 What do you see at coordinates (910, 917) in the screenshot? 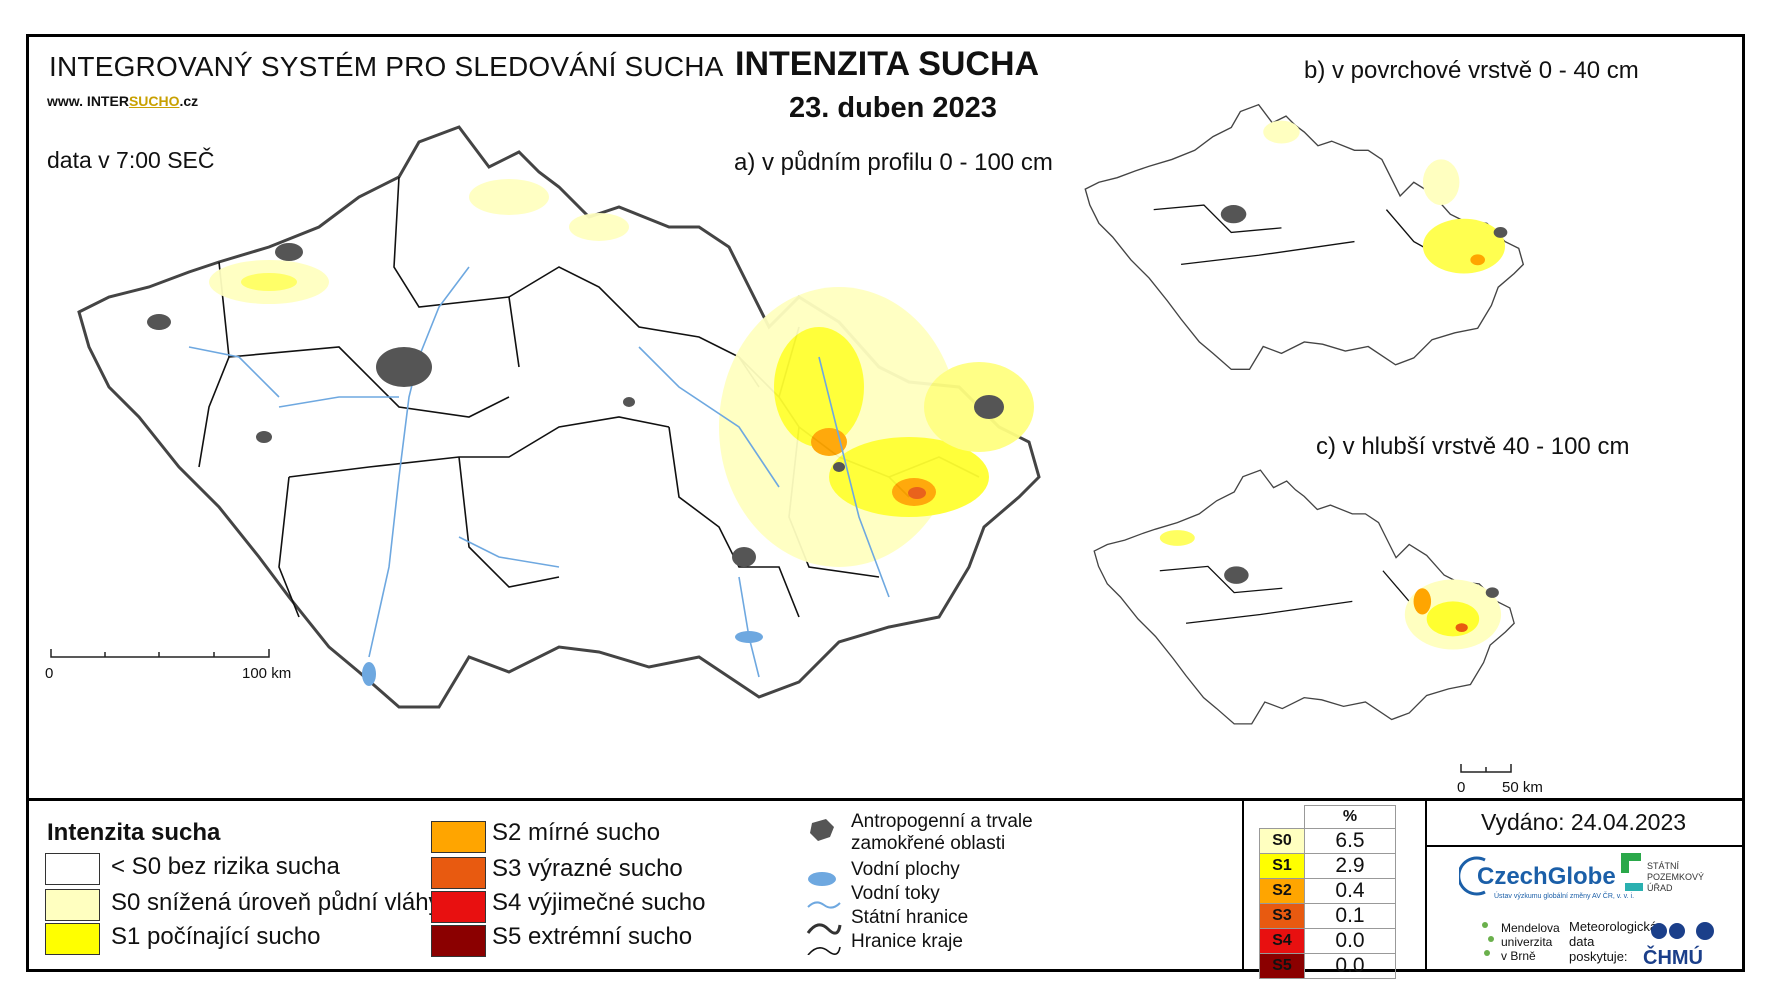
I see `state-border-label: Státní hranice` at bounding box center [910, 917].